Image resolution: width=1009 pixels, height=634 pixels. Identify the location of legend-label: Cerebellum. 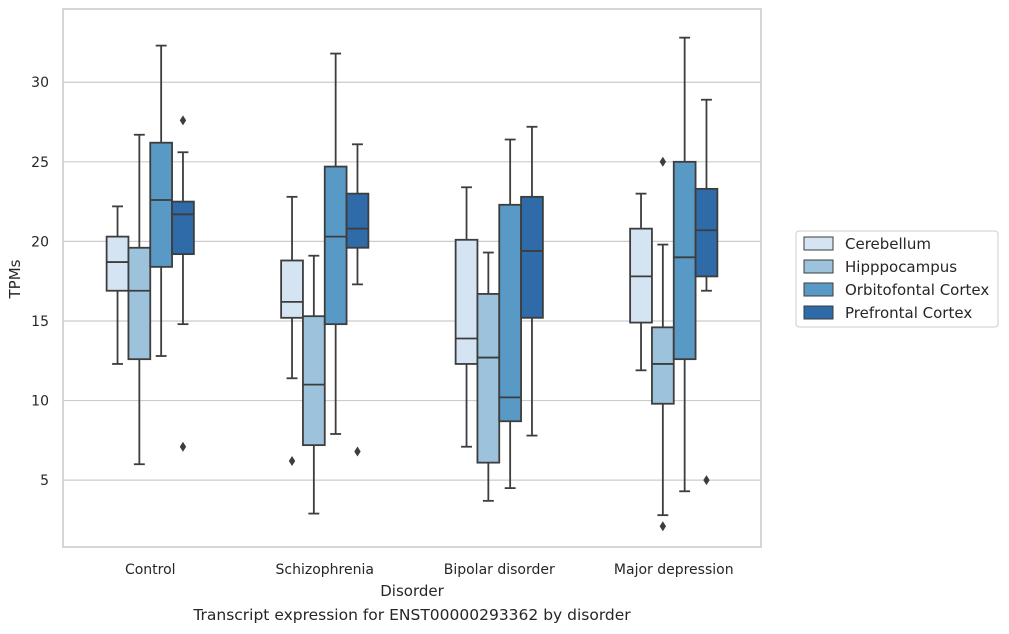
(888, 244).